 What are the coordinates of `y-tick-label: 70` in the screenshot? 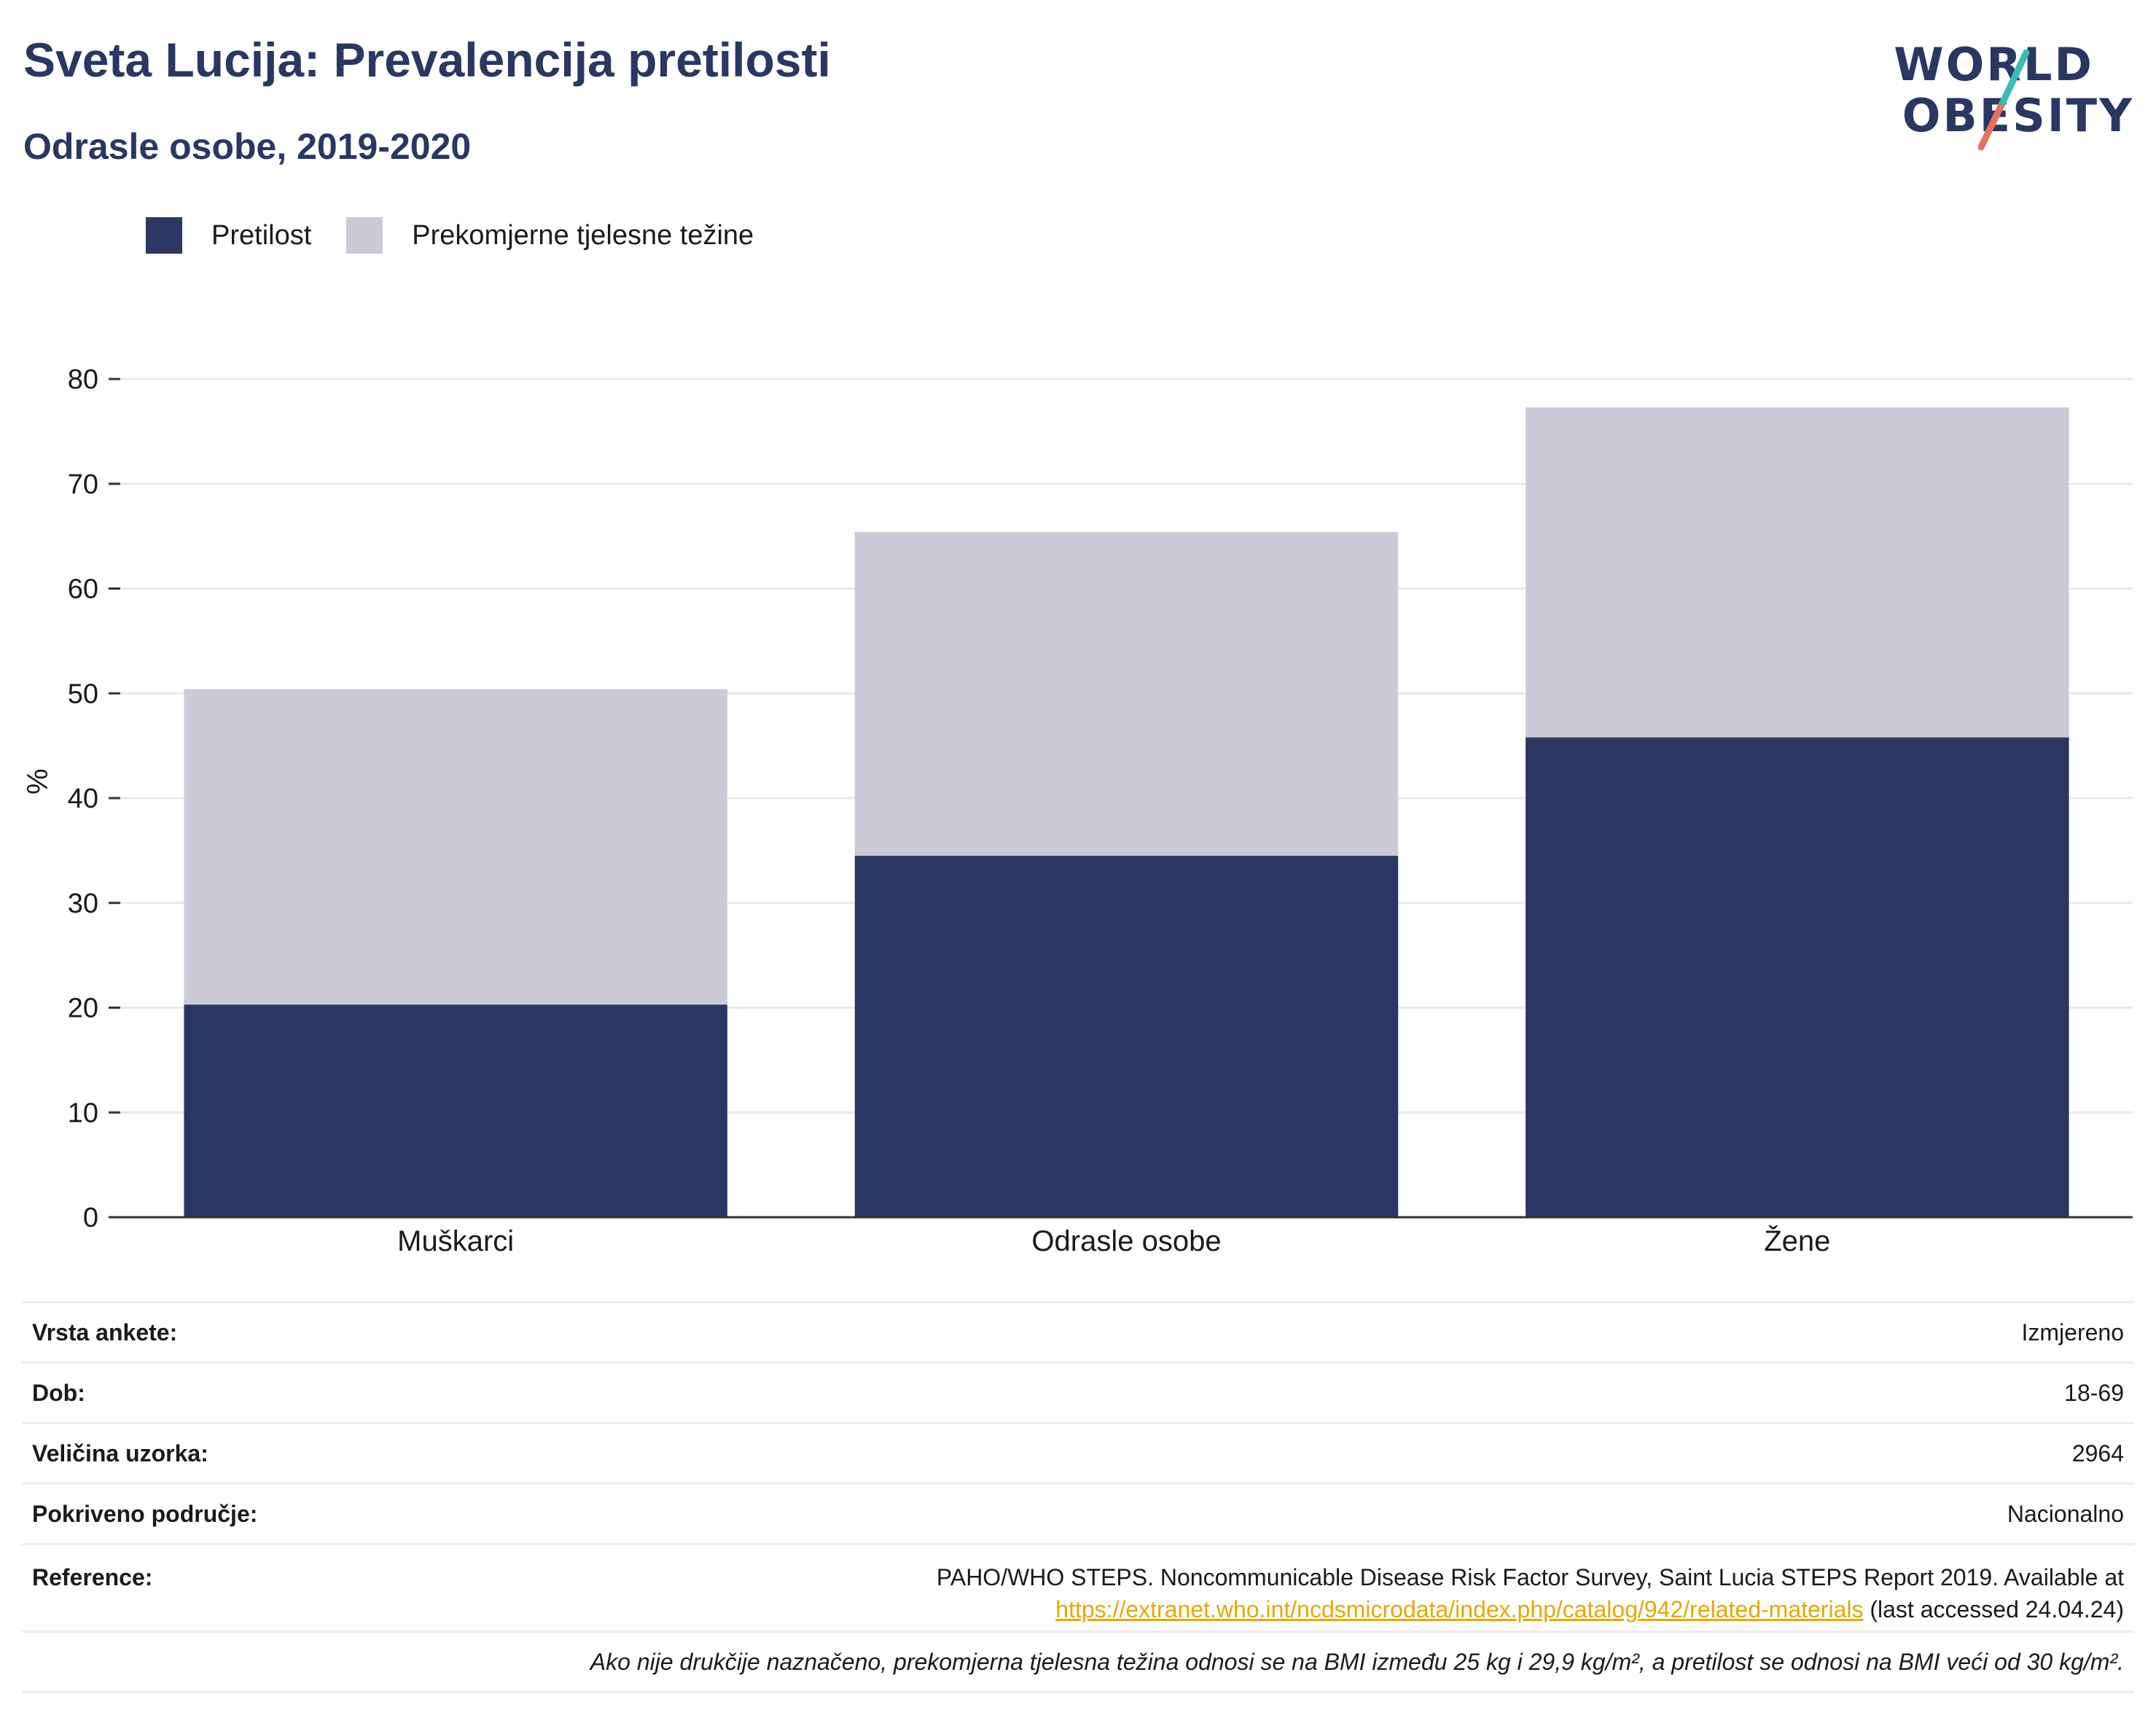 It's located at (83, 485).